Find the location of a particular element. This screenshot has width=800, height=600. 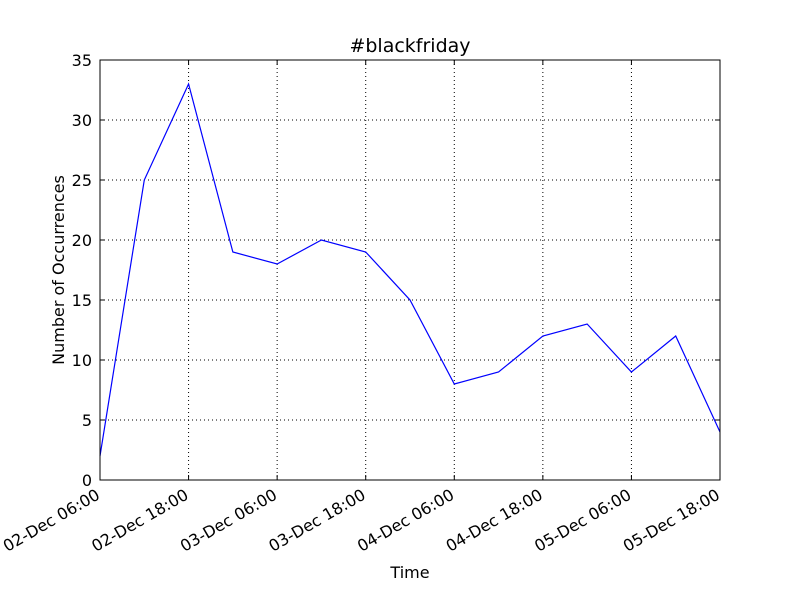

y-tick-label: 10 is located at coordinates (82, 360).